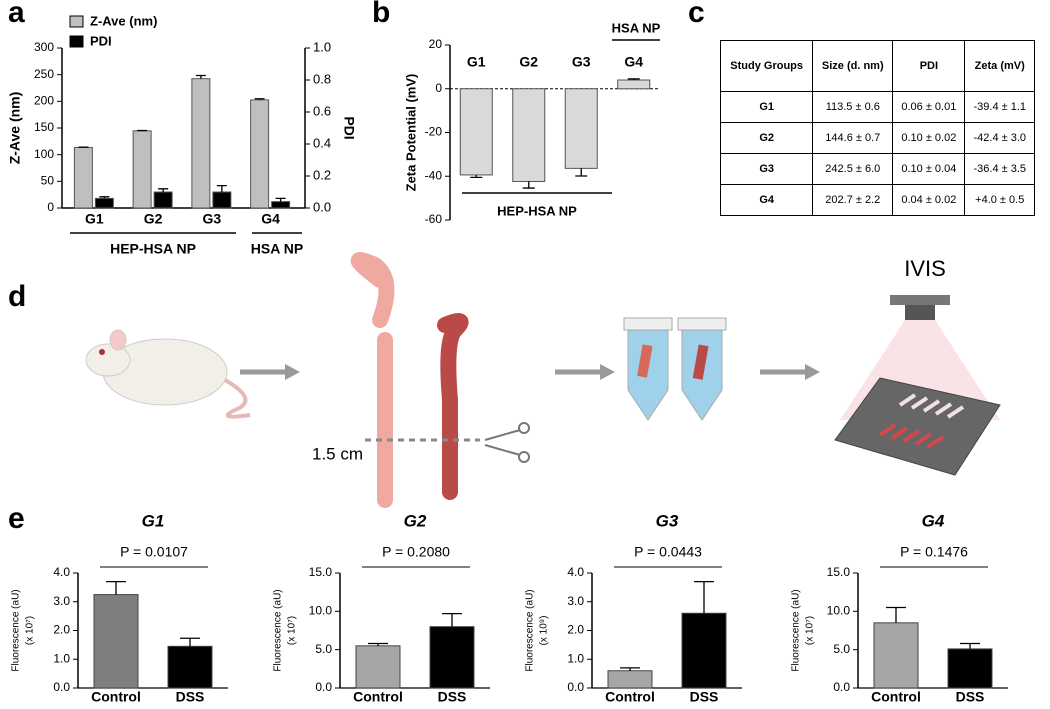 The width and height of the screenshot is (1050, 709). I want to click on tube-cap, so click(702, 324).